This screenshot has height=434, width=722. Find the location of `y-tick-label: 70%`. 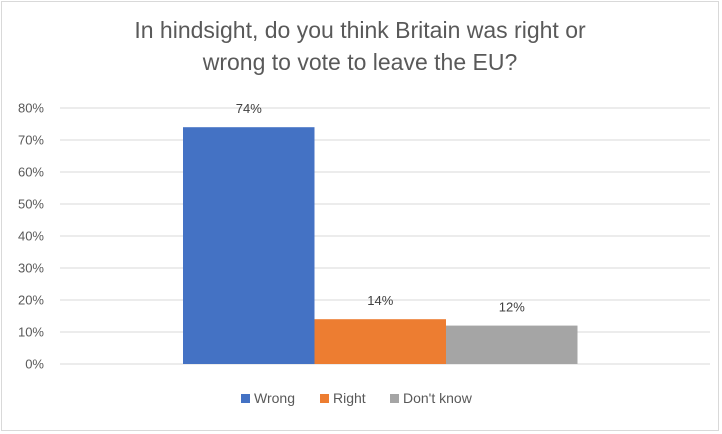

y-tick-label: 70% is located at coordinates (31, 140).